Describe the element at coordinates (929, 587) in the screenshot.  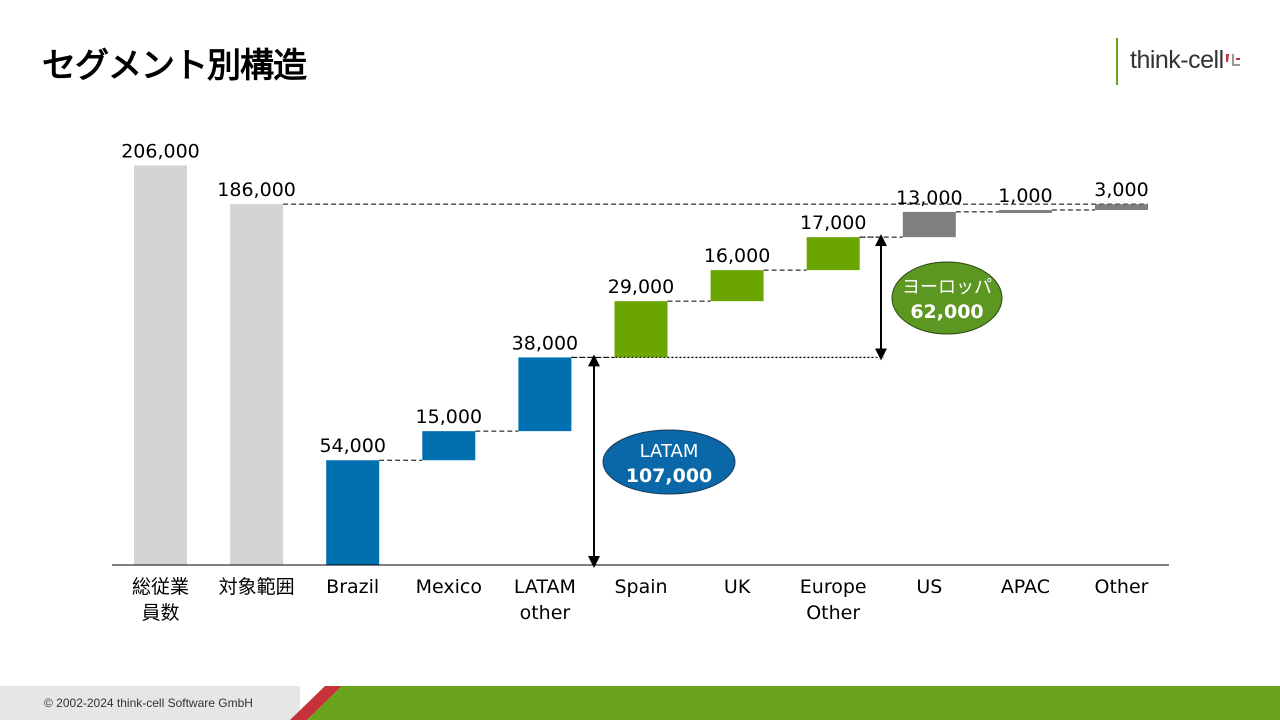
I see `category-label-9: US` at that location.